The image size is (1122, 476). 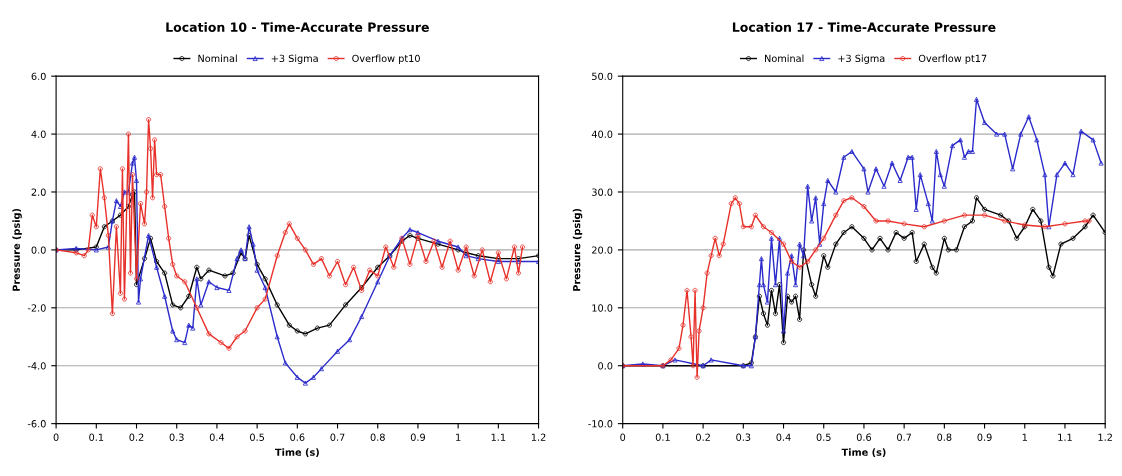 I want to click on y-tick-label: 40.0, so click(x=602, y=134).